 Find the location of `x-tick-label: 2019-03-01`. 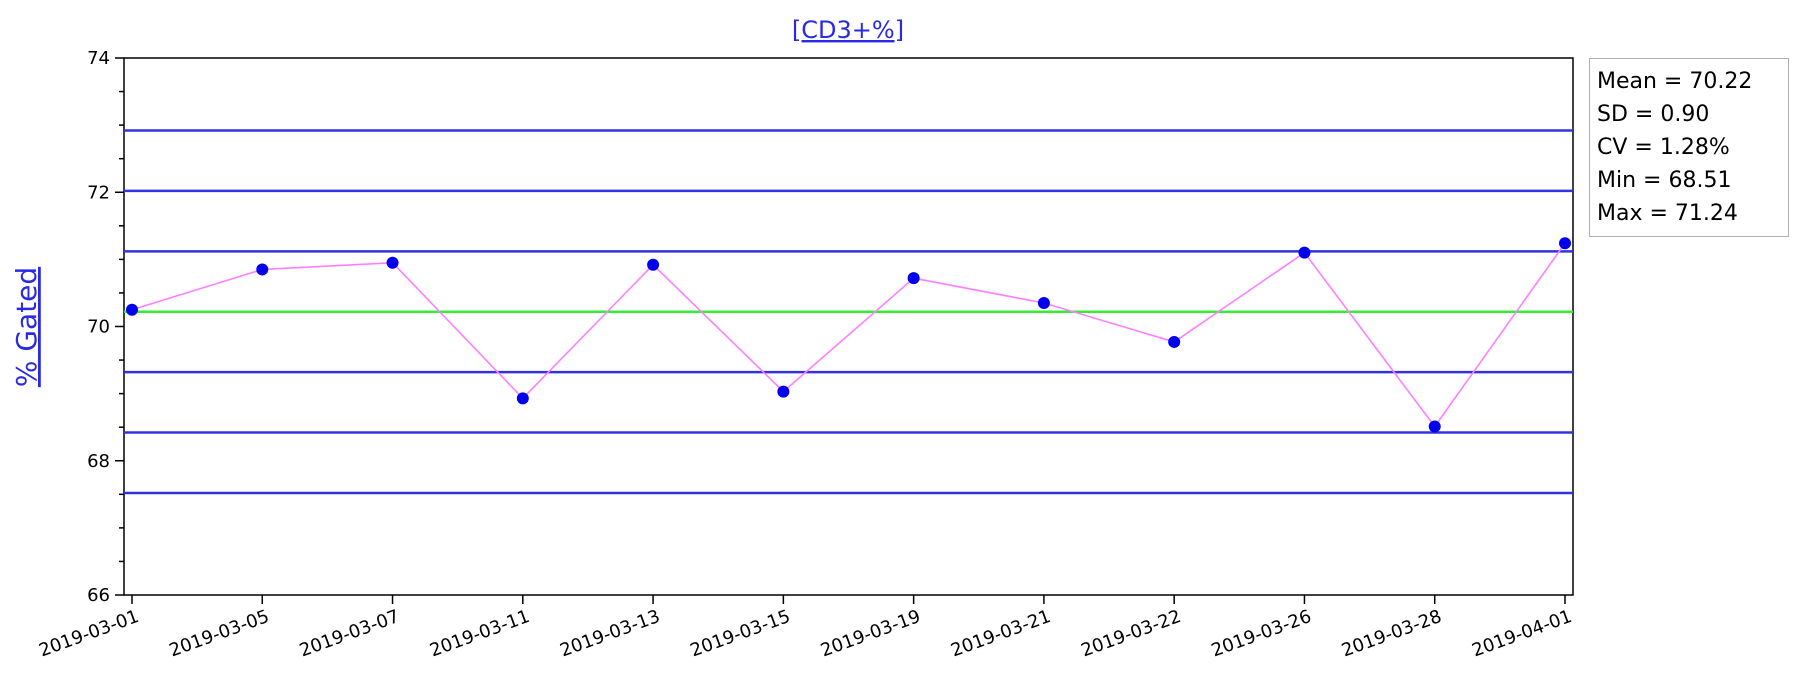

x-tick-label: 2019-03-01 is located at coordinates (88, 634).